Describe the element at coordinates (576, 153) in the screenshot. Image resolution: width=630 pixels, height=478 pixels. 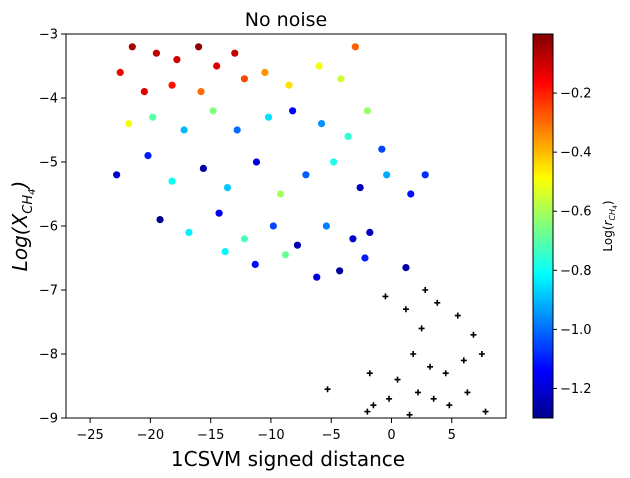
I see `colorbar-tick-label: −0.4` at that location.